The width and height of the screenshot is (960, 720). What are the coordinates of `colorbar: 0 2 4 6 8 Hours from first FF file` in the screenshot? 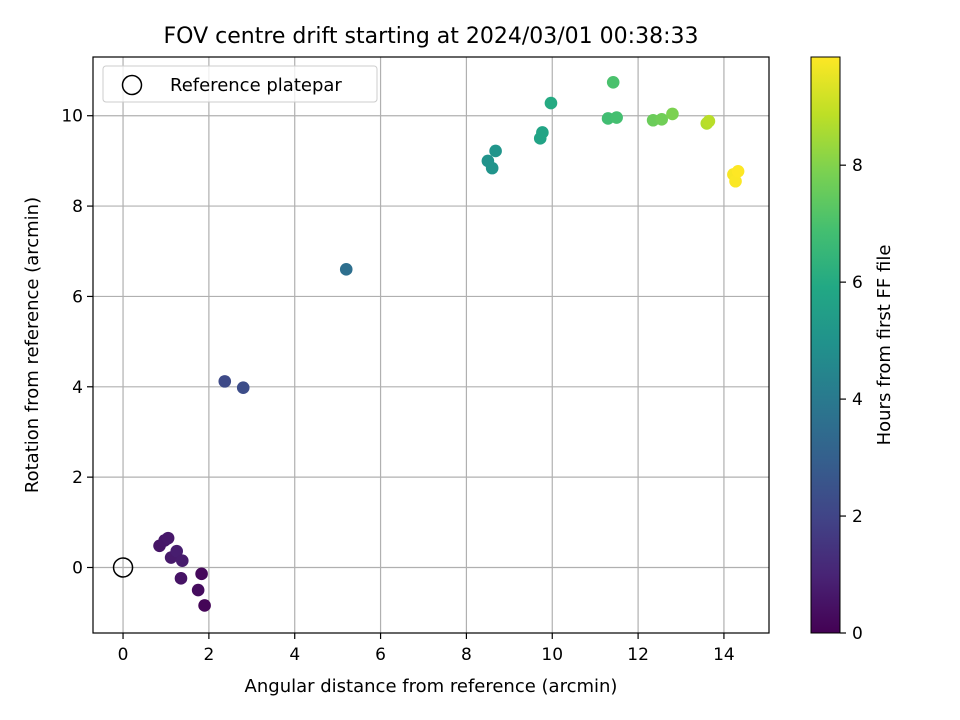 It's located at (852, 350).